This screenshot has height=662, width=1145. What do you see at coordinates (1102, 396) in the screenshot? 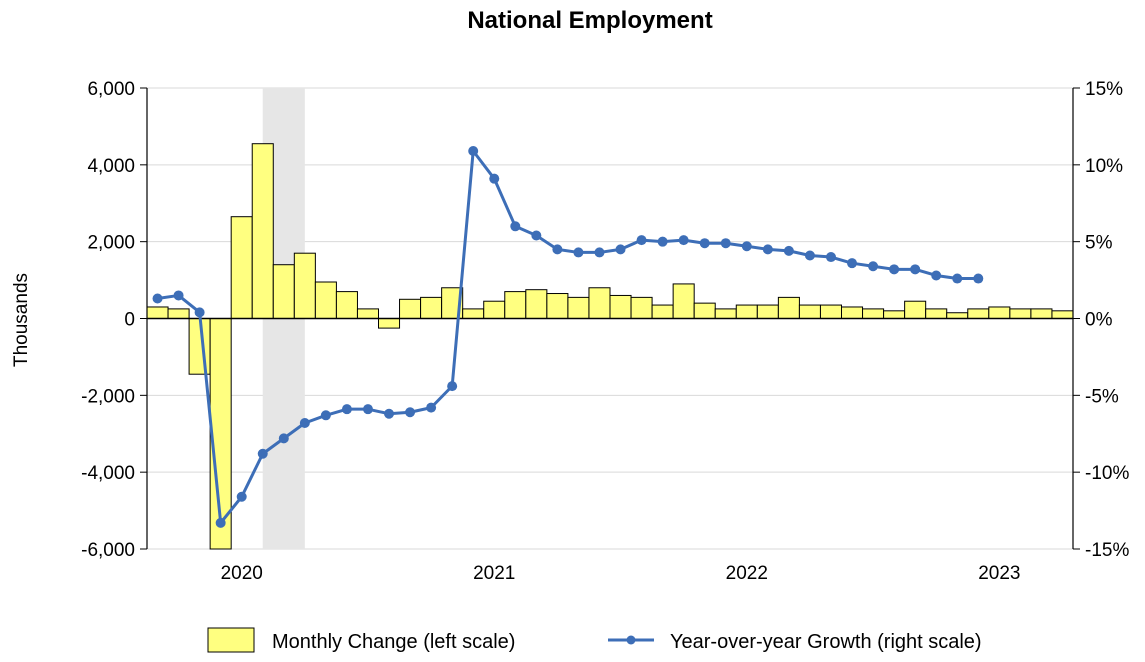
I see `y-tick-label-right: -5%` at bounding box center [1102, 396].